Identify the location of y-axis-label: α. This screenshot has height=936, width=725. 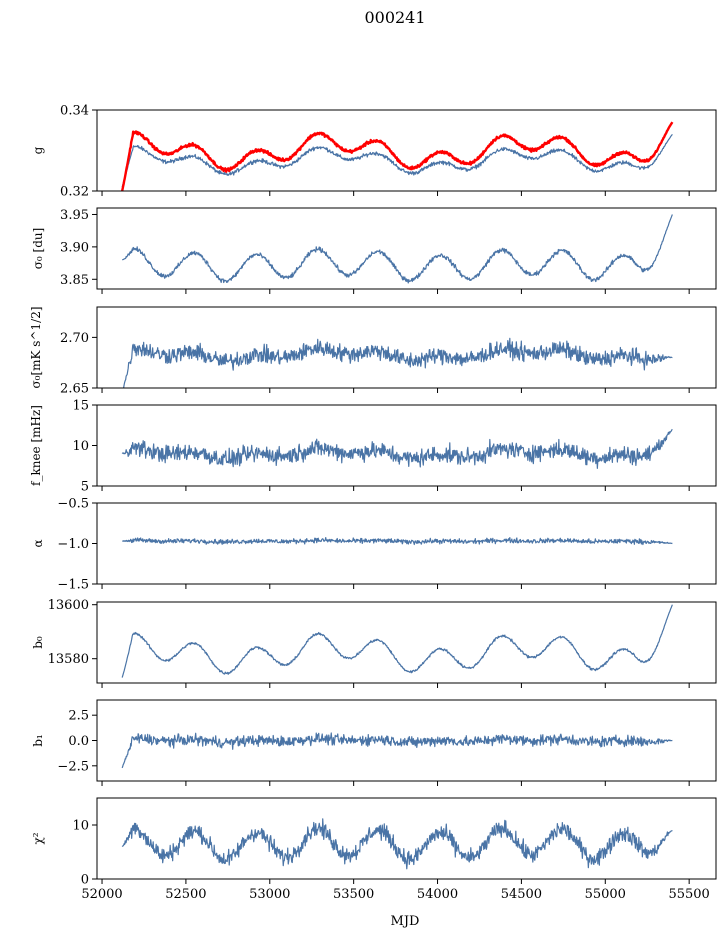
(38, 543).